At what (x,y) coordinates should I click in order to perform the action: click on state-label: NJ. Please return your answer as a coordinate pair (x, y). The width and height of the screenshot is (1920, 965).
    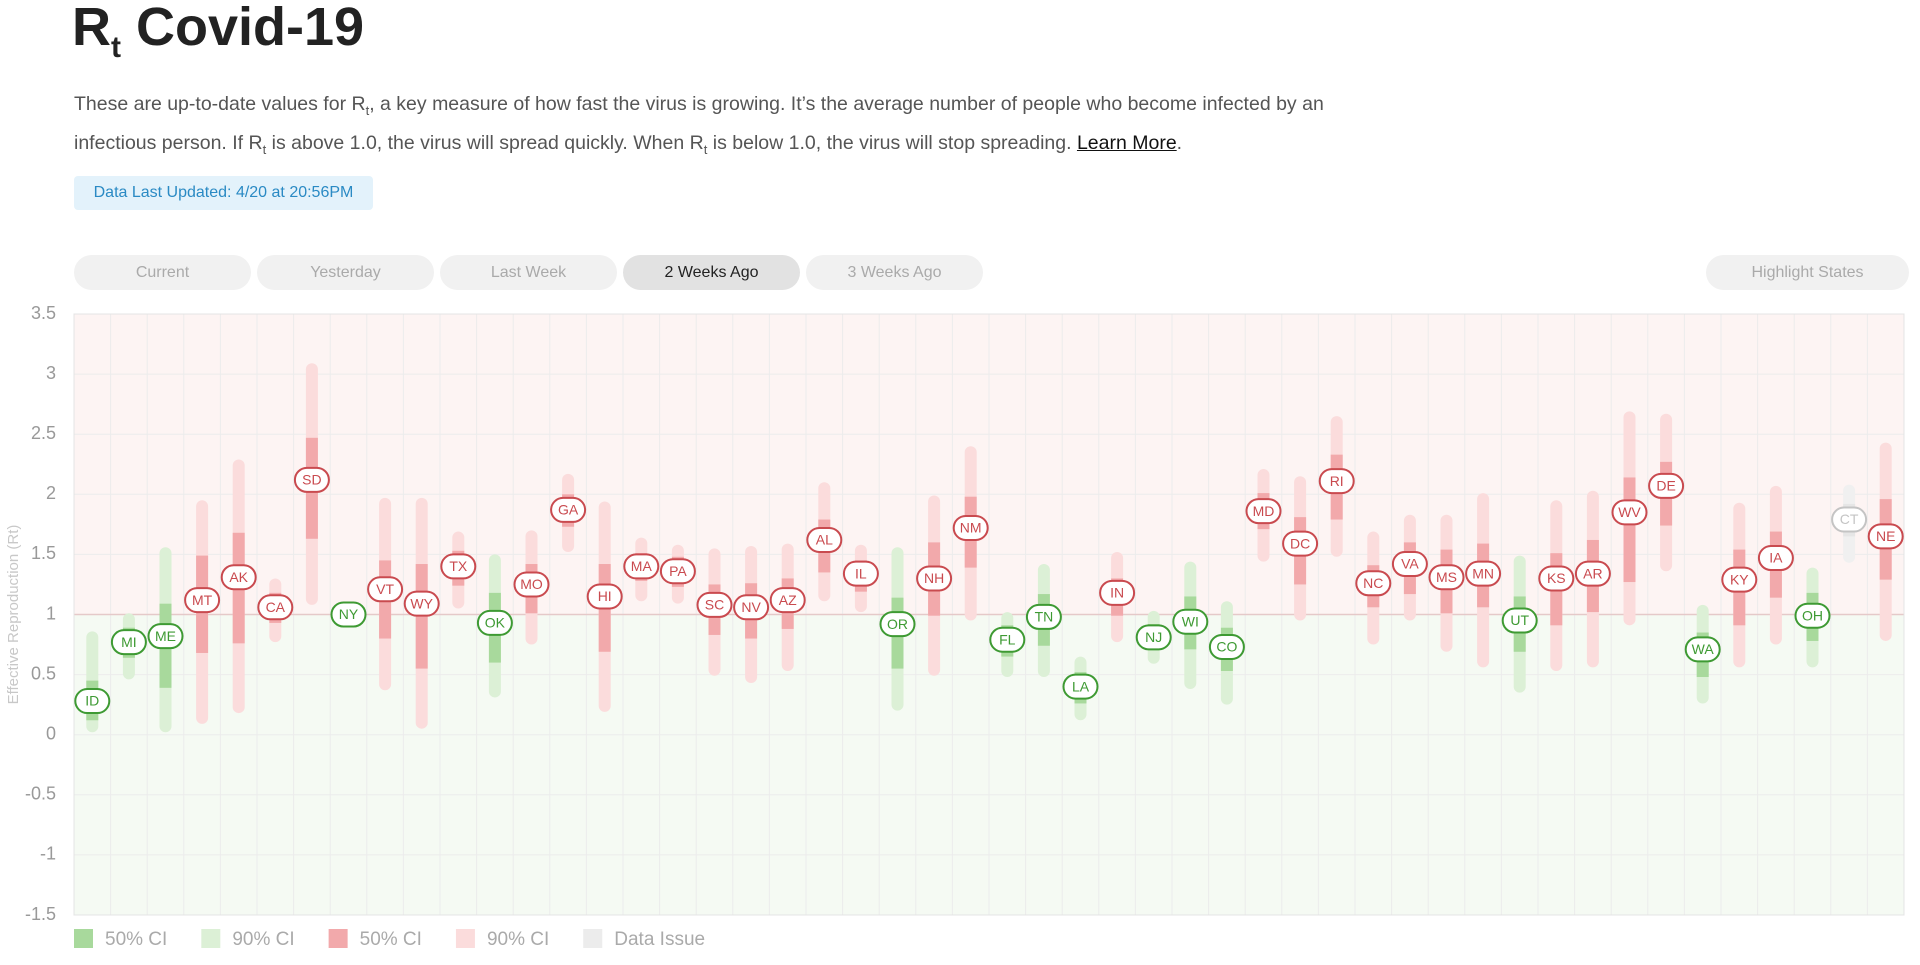
    Looking at the image, I should click on (1153, 637).